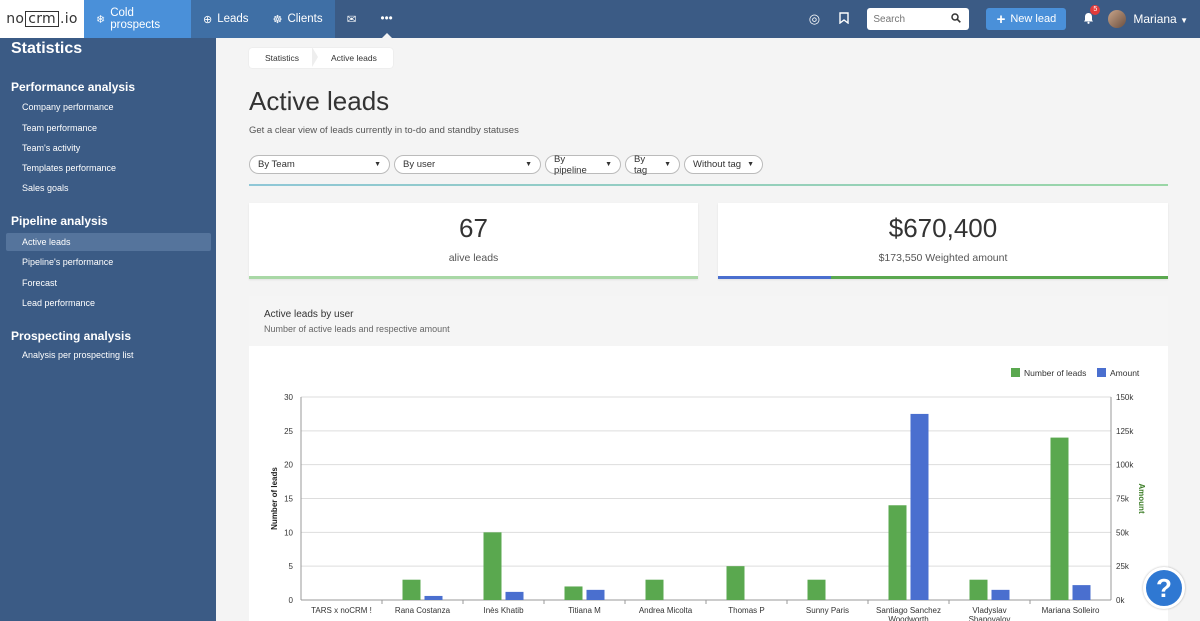 Image resolution: width=1200 pixels, height=621 pixels. I want to click on x-tick-label: Rana Costanza, so click(423, 610).